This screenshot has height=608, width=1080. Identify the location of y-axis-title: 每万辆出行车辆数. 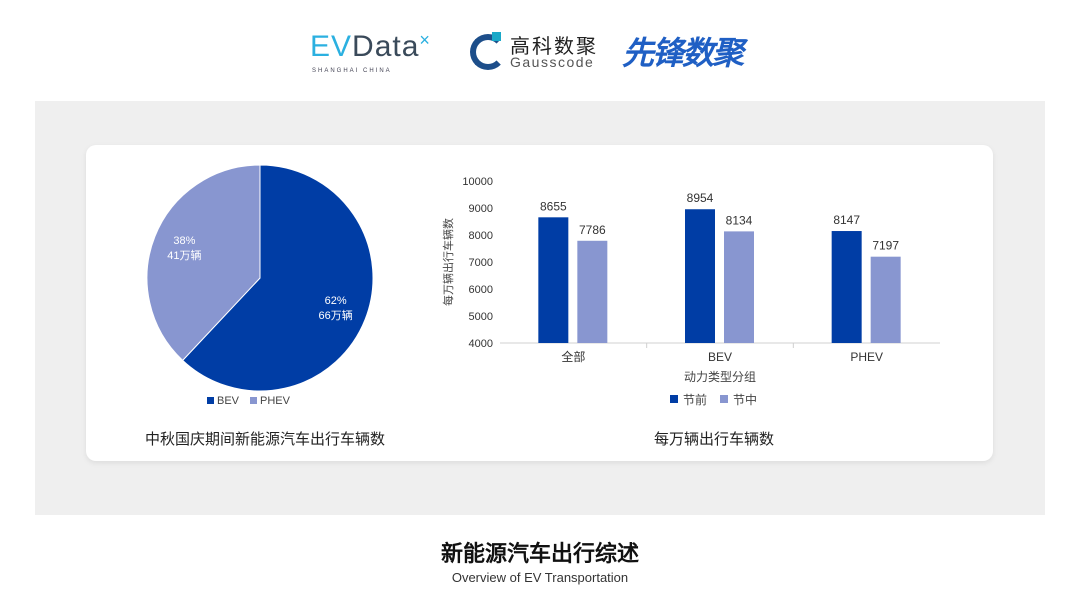
(448, 262).